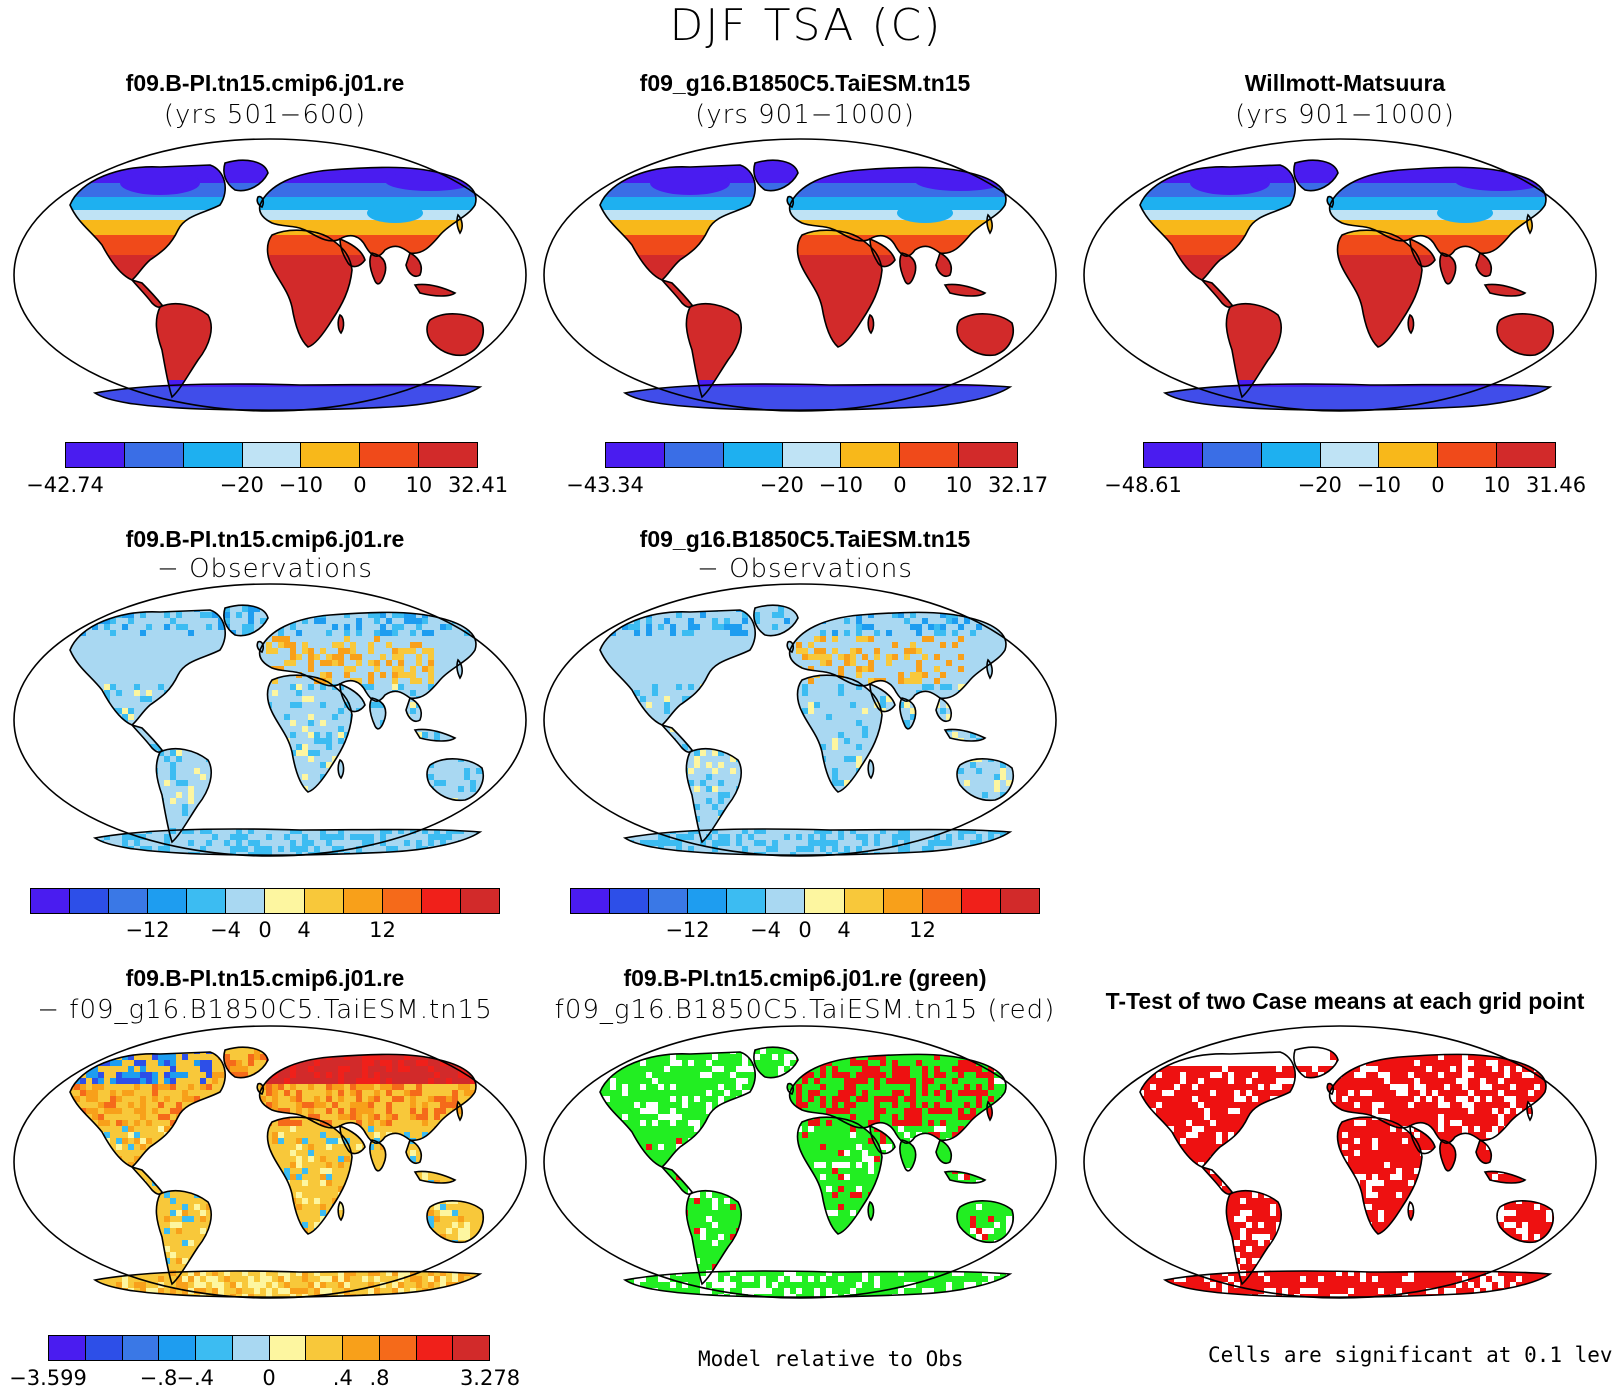  Describe the element at coordinates (1556, 485) in the screenshot. I see `colorbar-tick-label: 31.46` at that location.